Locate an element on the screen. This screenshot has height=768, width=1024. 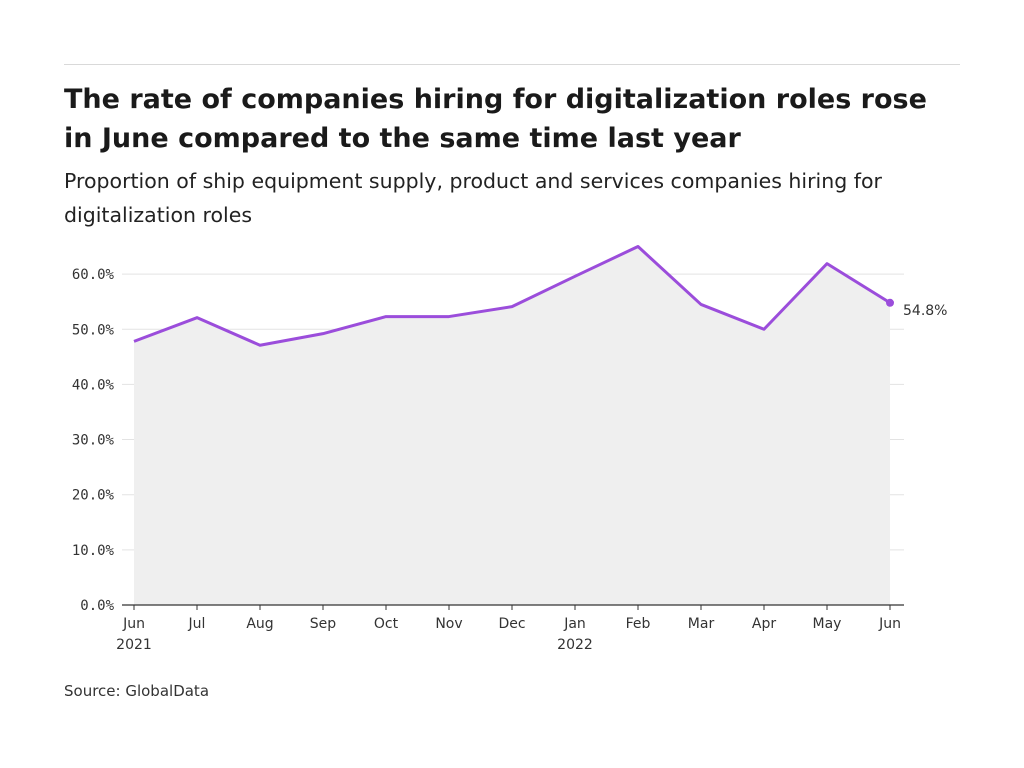
y-tick-label: 40.0% is located at coordinates (93, 385).